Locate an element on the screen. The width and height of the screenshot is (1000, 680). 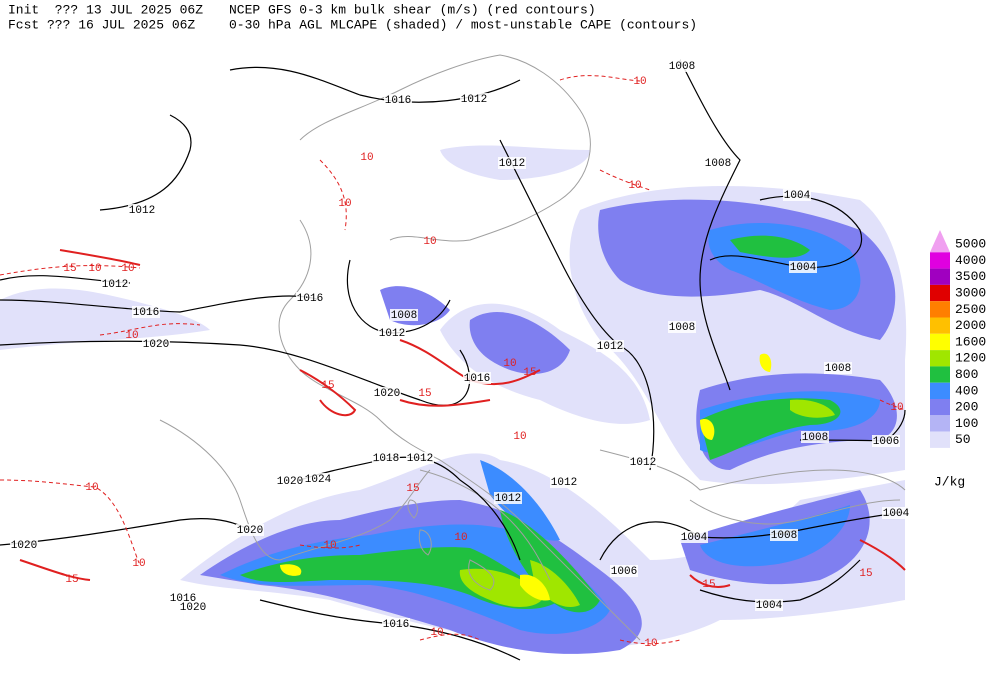
header-init: Init ??? 13 JUL 2025 06Z is located at coordinates (105, 9).